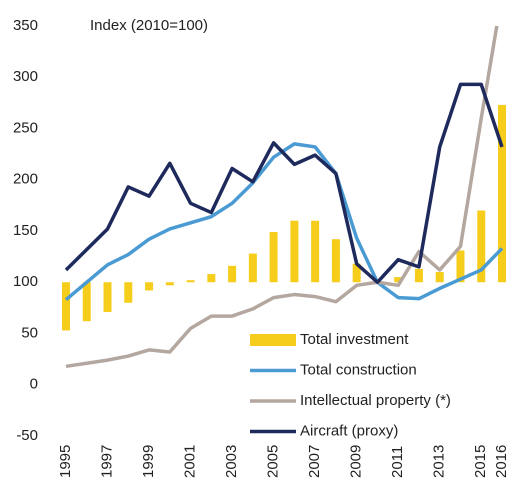 This screenshot has width=520, height=488. What do you see at coordinates (480, 461) in the screenshot?
I see `x-tick-label: 2015` at bounding box center [480, 461].